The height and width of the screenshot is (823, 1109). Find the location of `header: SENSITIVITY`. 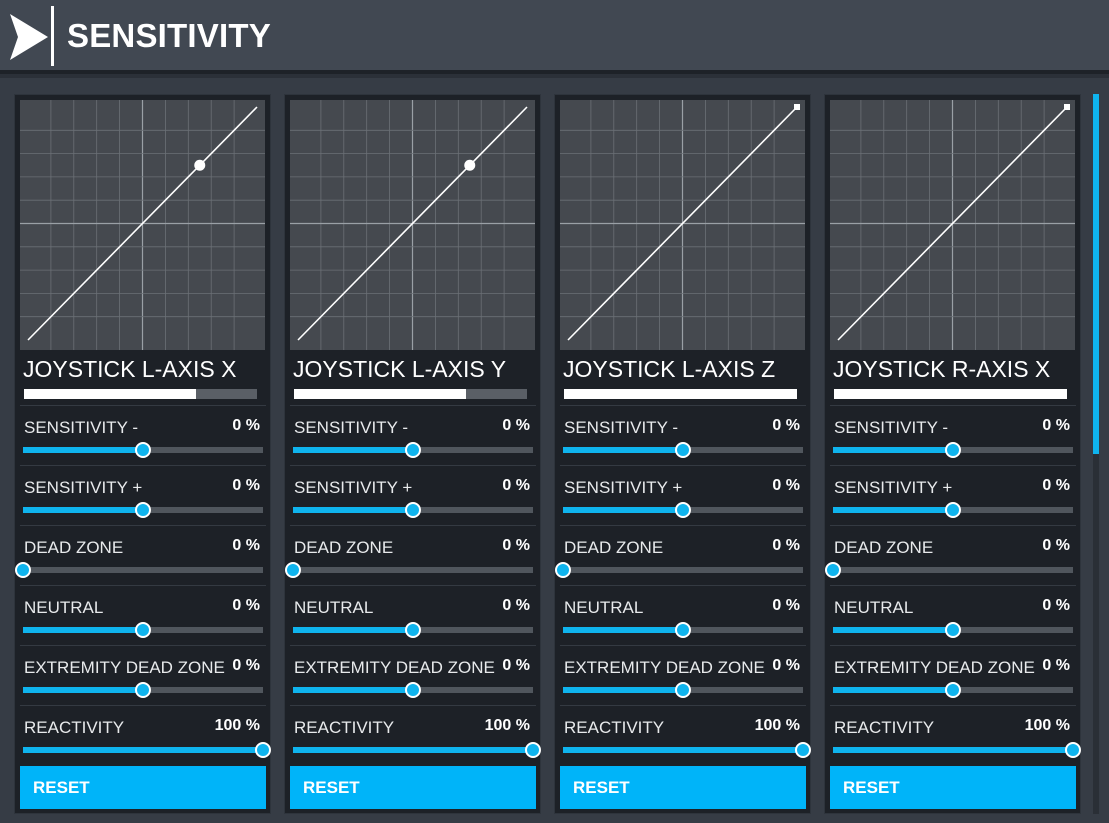

header: SENSITIVITY is located at coordinates (554, 37).